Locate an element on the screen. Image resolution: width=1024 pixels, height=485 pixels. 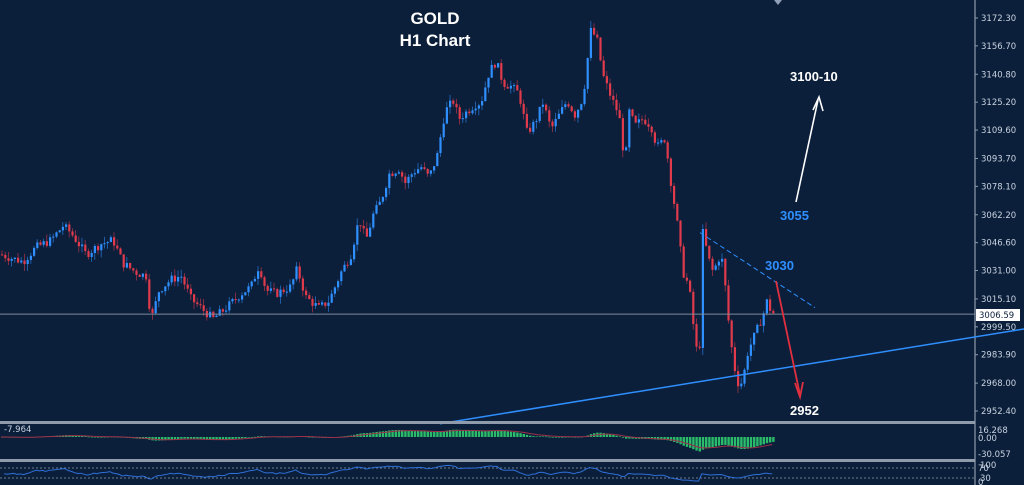
price-tick-label: 3031.00 is located at coordinates (998, 272).